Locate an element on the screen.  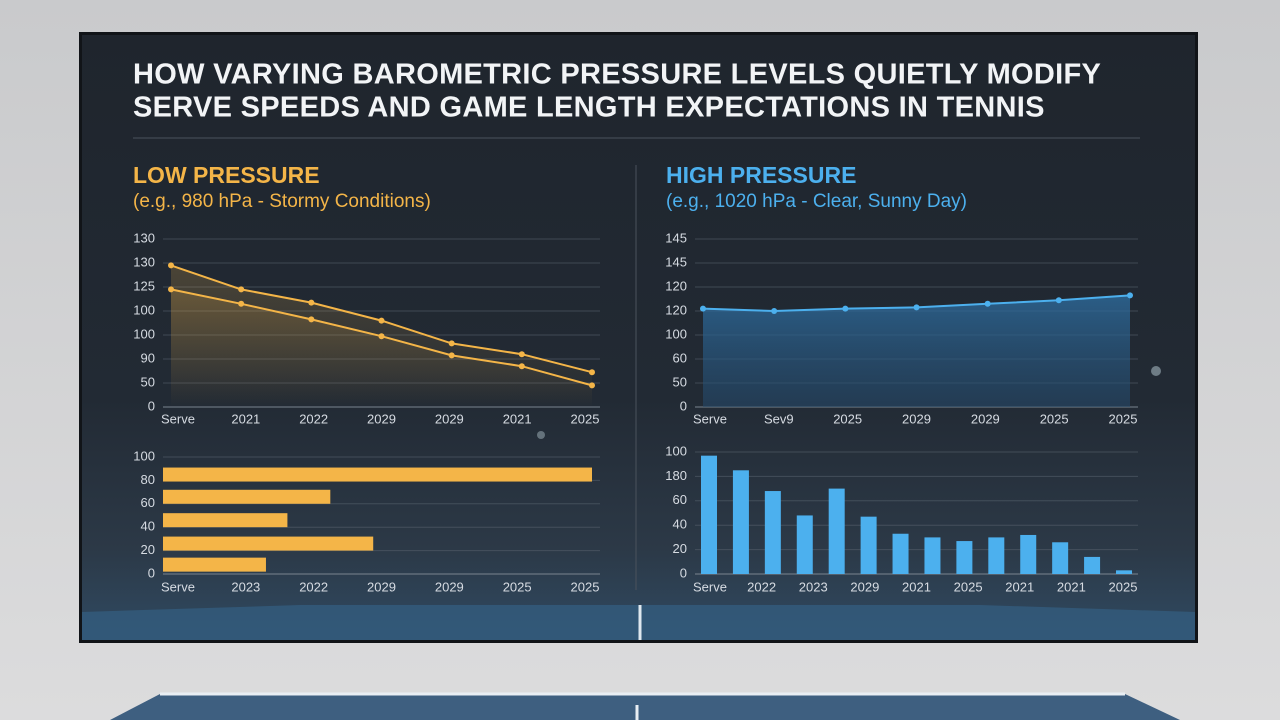
court-floor is located at coordinates (645, 707).